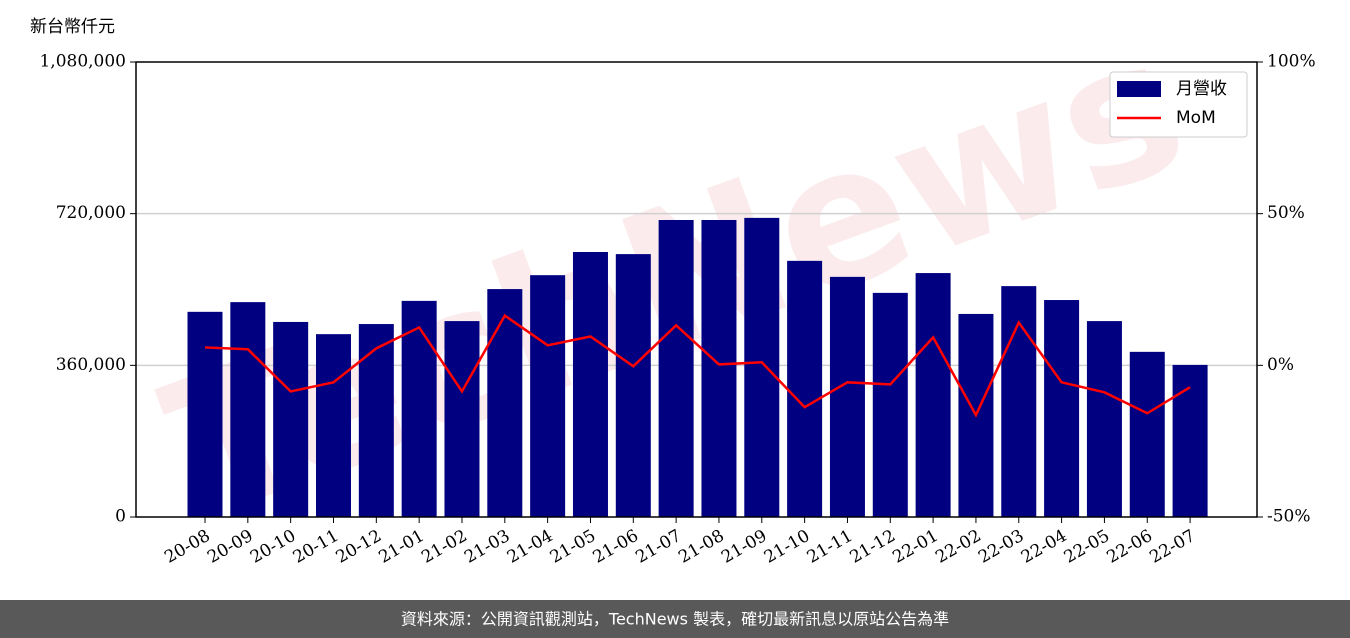  I want to click on x-tick-label: 22-02, so click(958, 547).